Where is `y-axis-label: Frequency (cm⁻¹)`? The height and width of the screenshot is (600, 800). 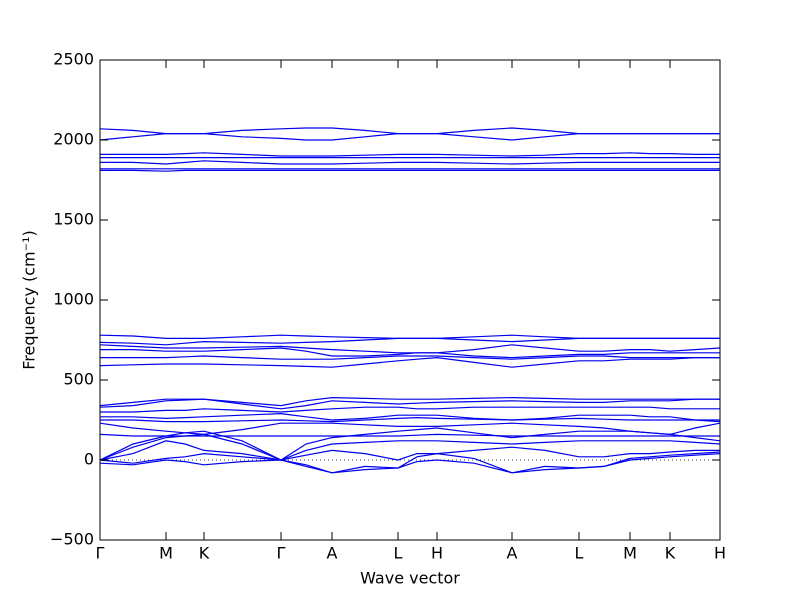
y-axis-label: Frequency (cm⁻¹) is located at coordinates (29, 299).